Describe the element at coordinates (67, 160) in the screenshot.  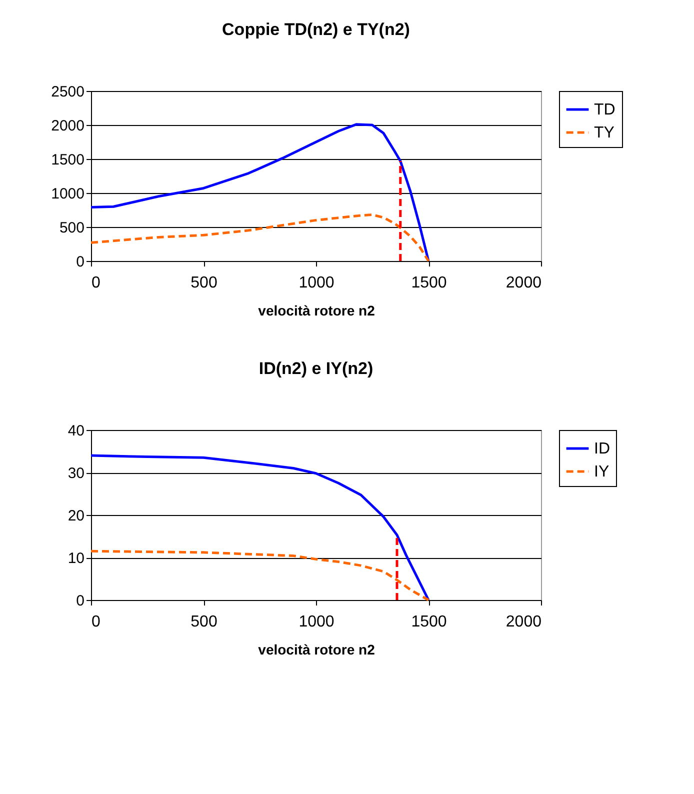
I see `y-tick-label: 1500` at that location.